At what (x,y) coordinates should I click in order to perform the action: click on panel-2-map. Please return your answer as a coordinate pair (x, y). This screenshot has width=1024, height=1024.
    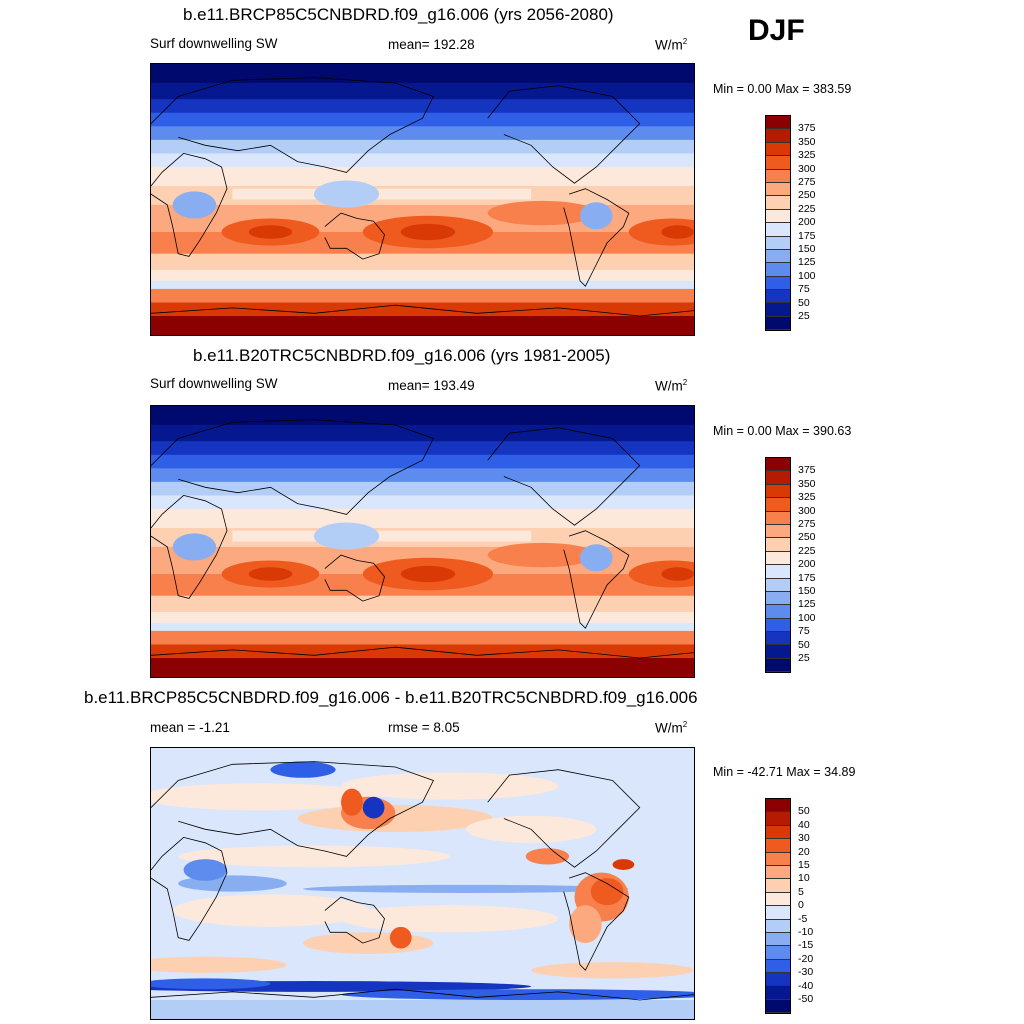
    Looking at the image, I should click on (422, 541).